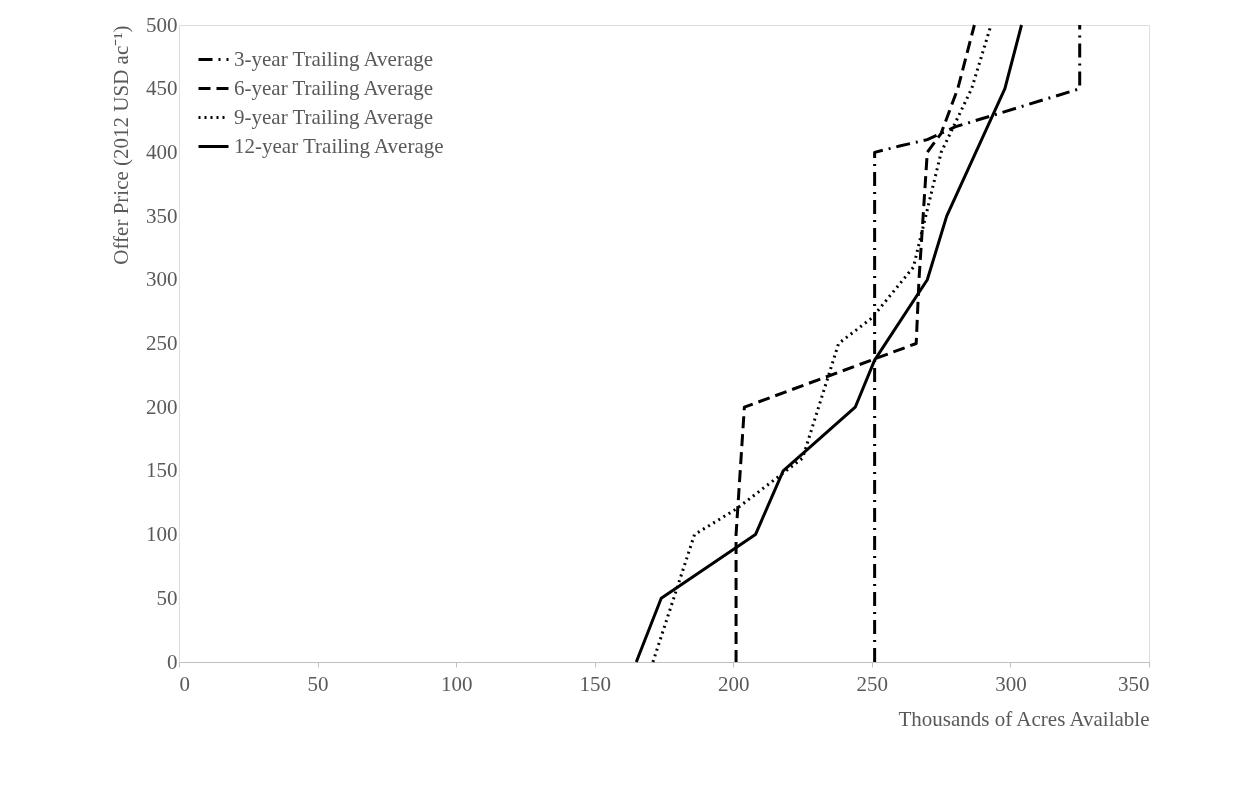  Describe the element at coordinates (162, 151) in the screenshot. I see `y-tick-label: 400` at that location.